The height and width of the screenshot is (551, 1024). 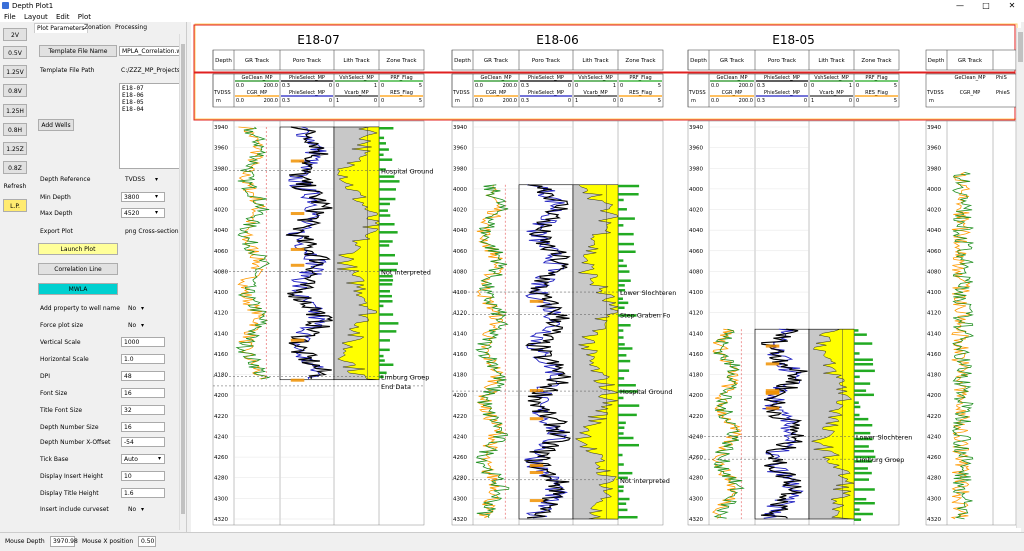 I want to click on zoom-05v-button: 0.5V, so click(x=15, y=52).